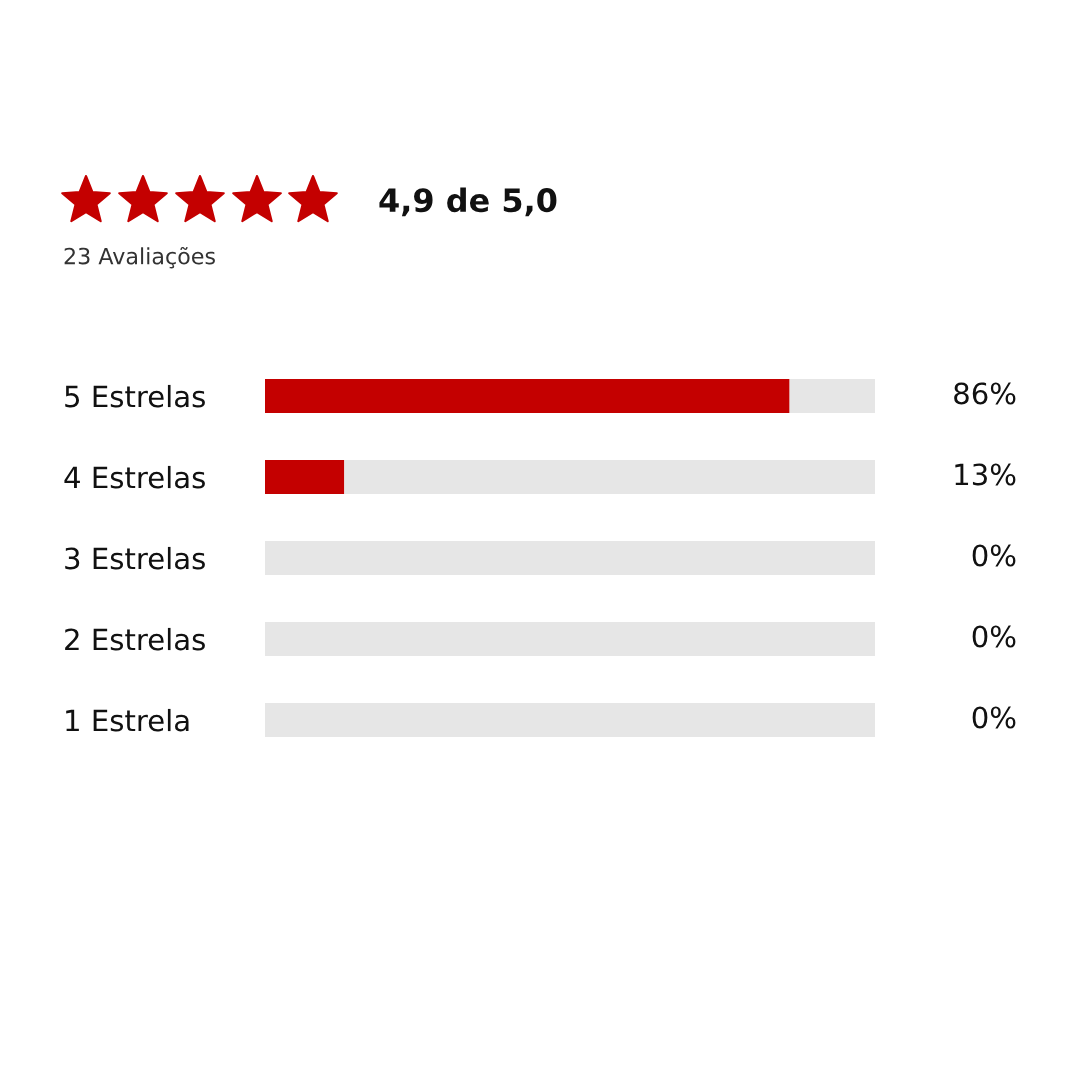 The image size is (1080, 1080). I want to click on y-tick-label: 3 Estrelas, so click(135, 558).